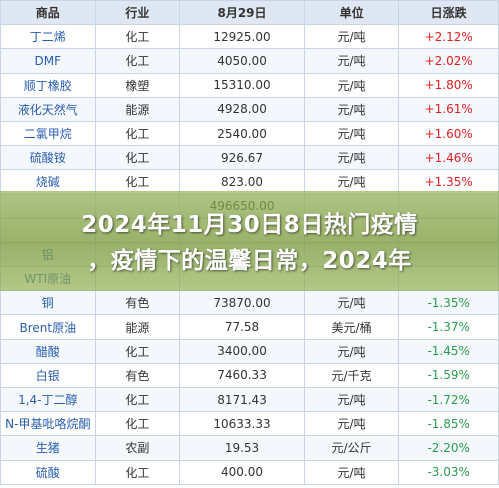 Image resolution: width=499 pixels, height=488 pixels. Describe the element at coordinates (242, 327) in the screenshot. I see `price-cell: 77.58` at that location.